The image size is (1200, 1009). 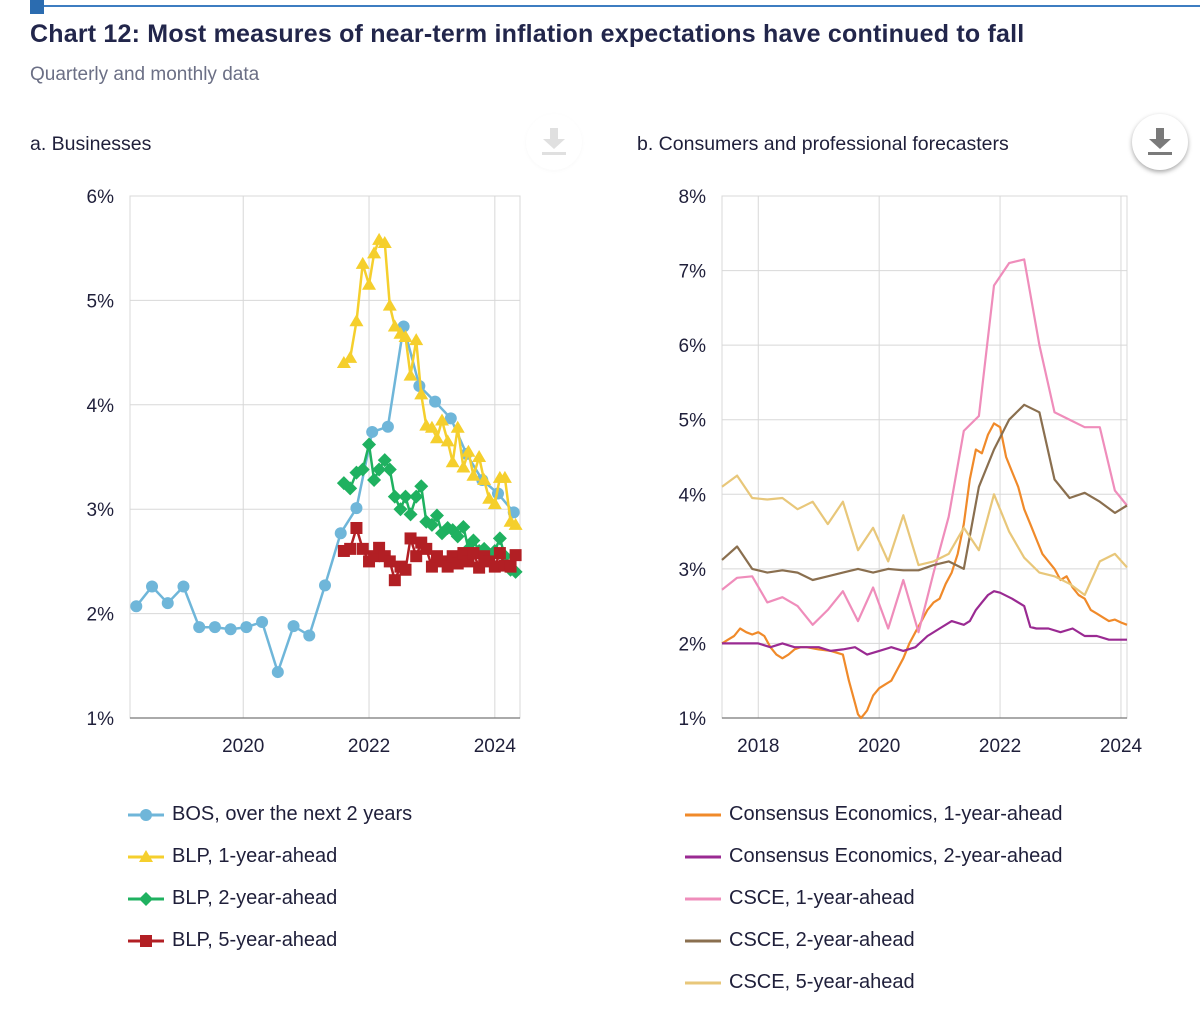 I want to click on legend-swatch-csce1, so click(x=703, y=899).